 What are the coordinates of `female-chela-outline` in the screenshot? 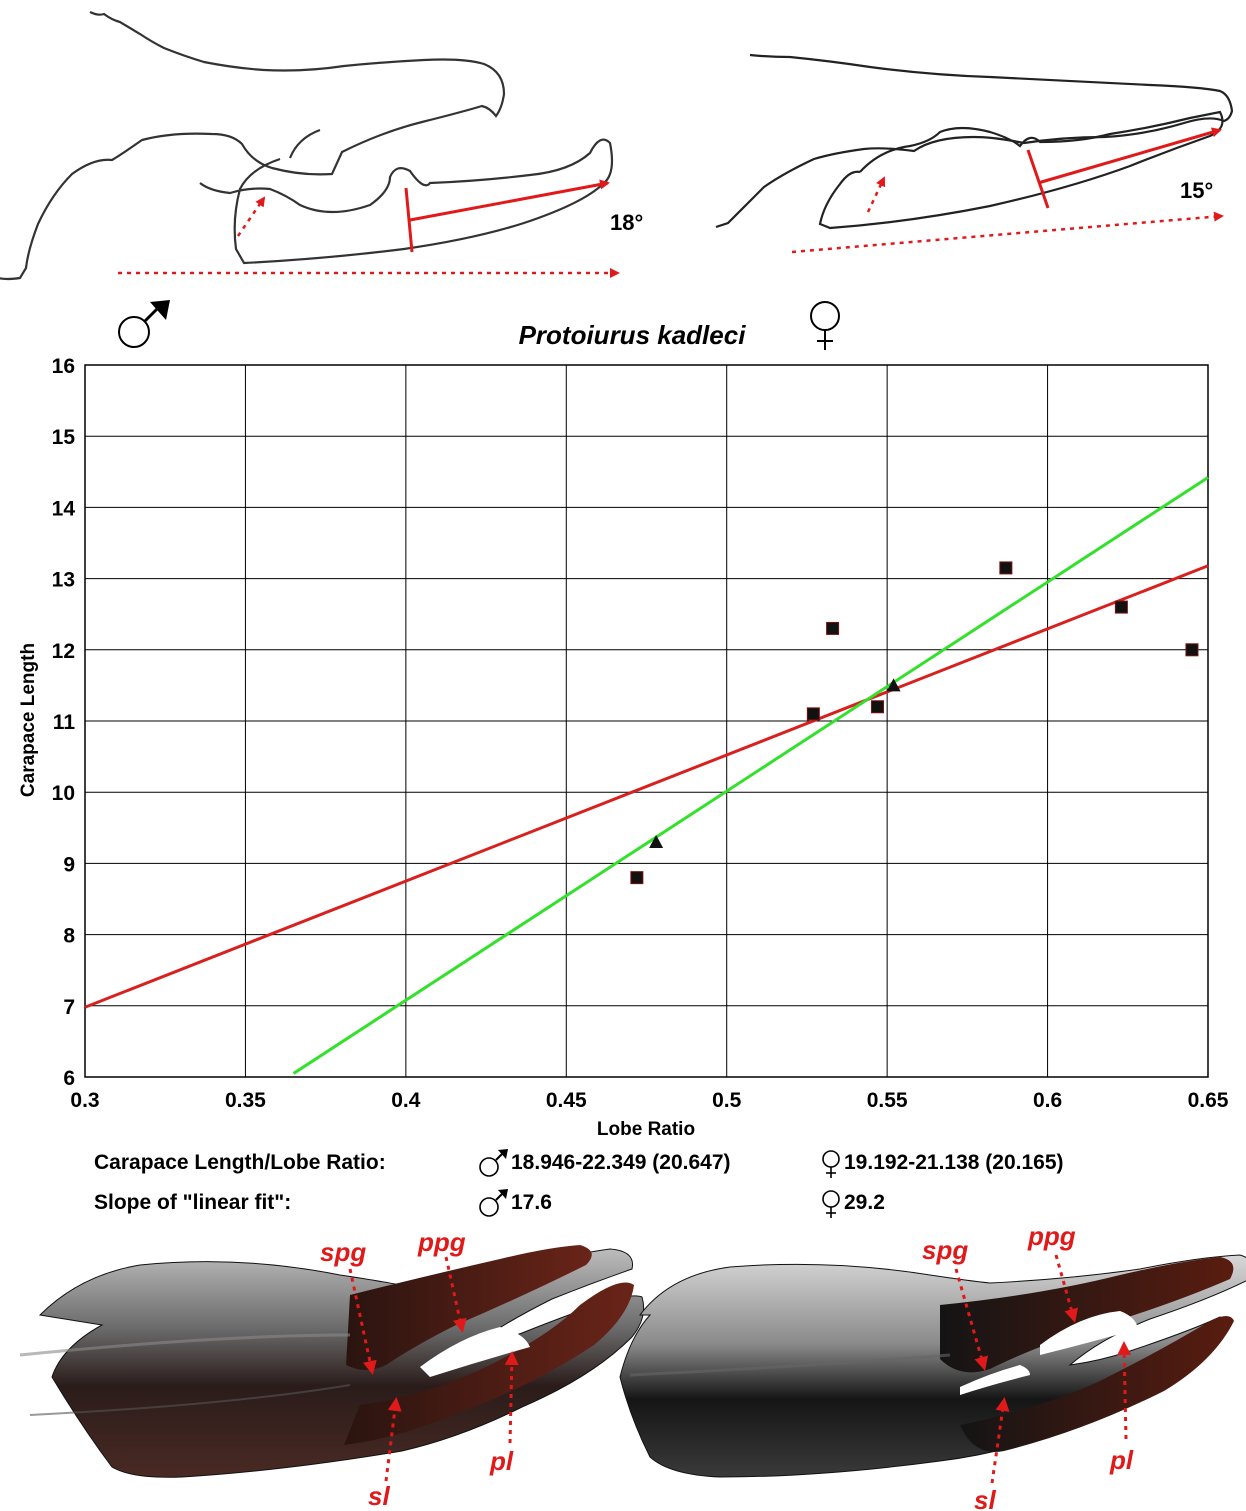 It's located at (974, 141).